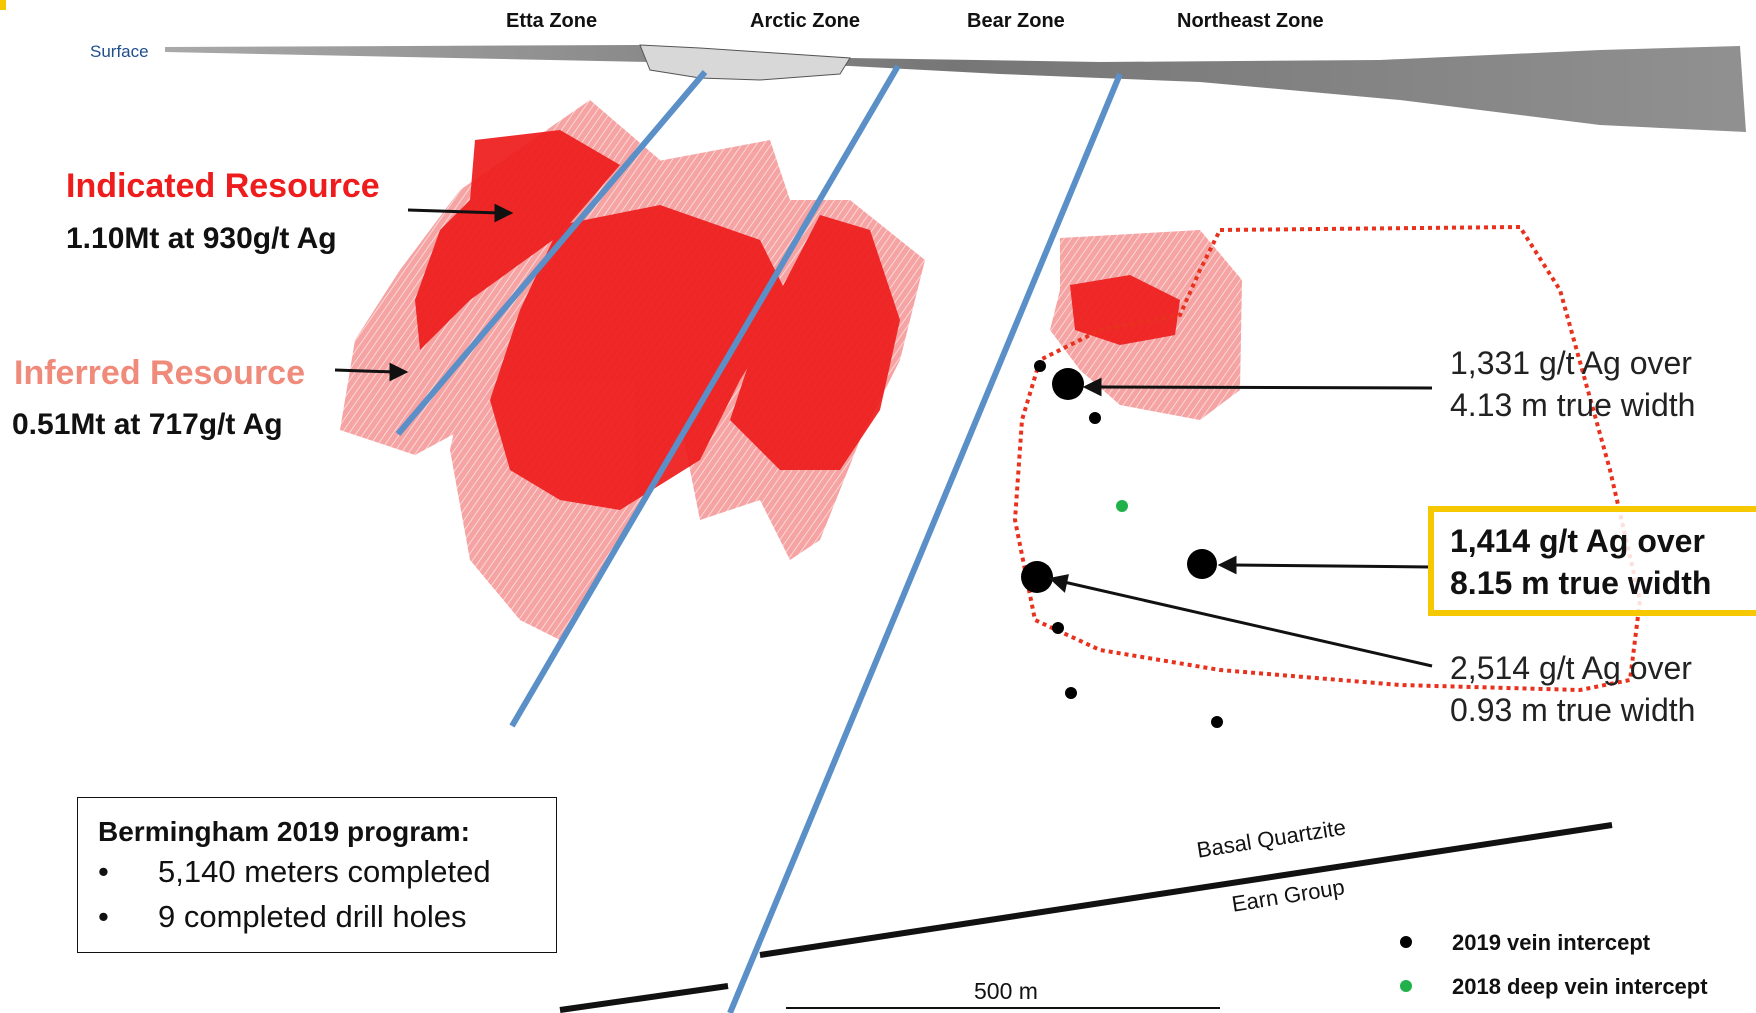  Describe the element at coordinates (119, 51) in the screenshot. I see `surface-label: Surface` at that location.